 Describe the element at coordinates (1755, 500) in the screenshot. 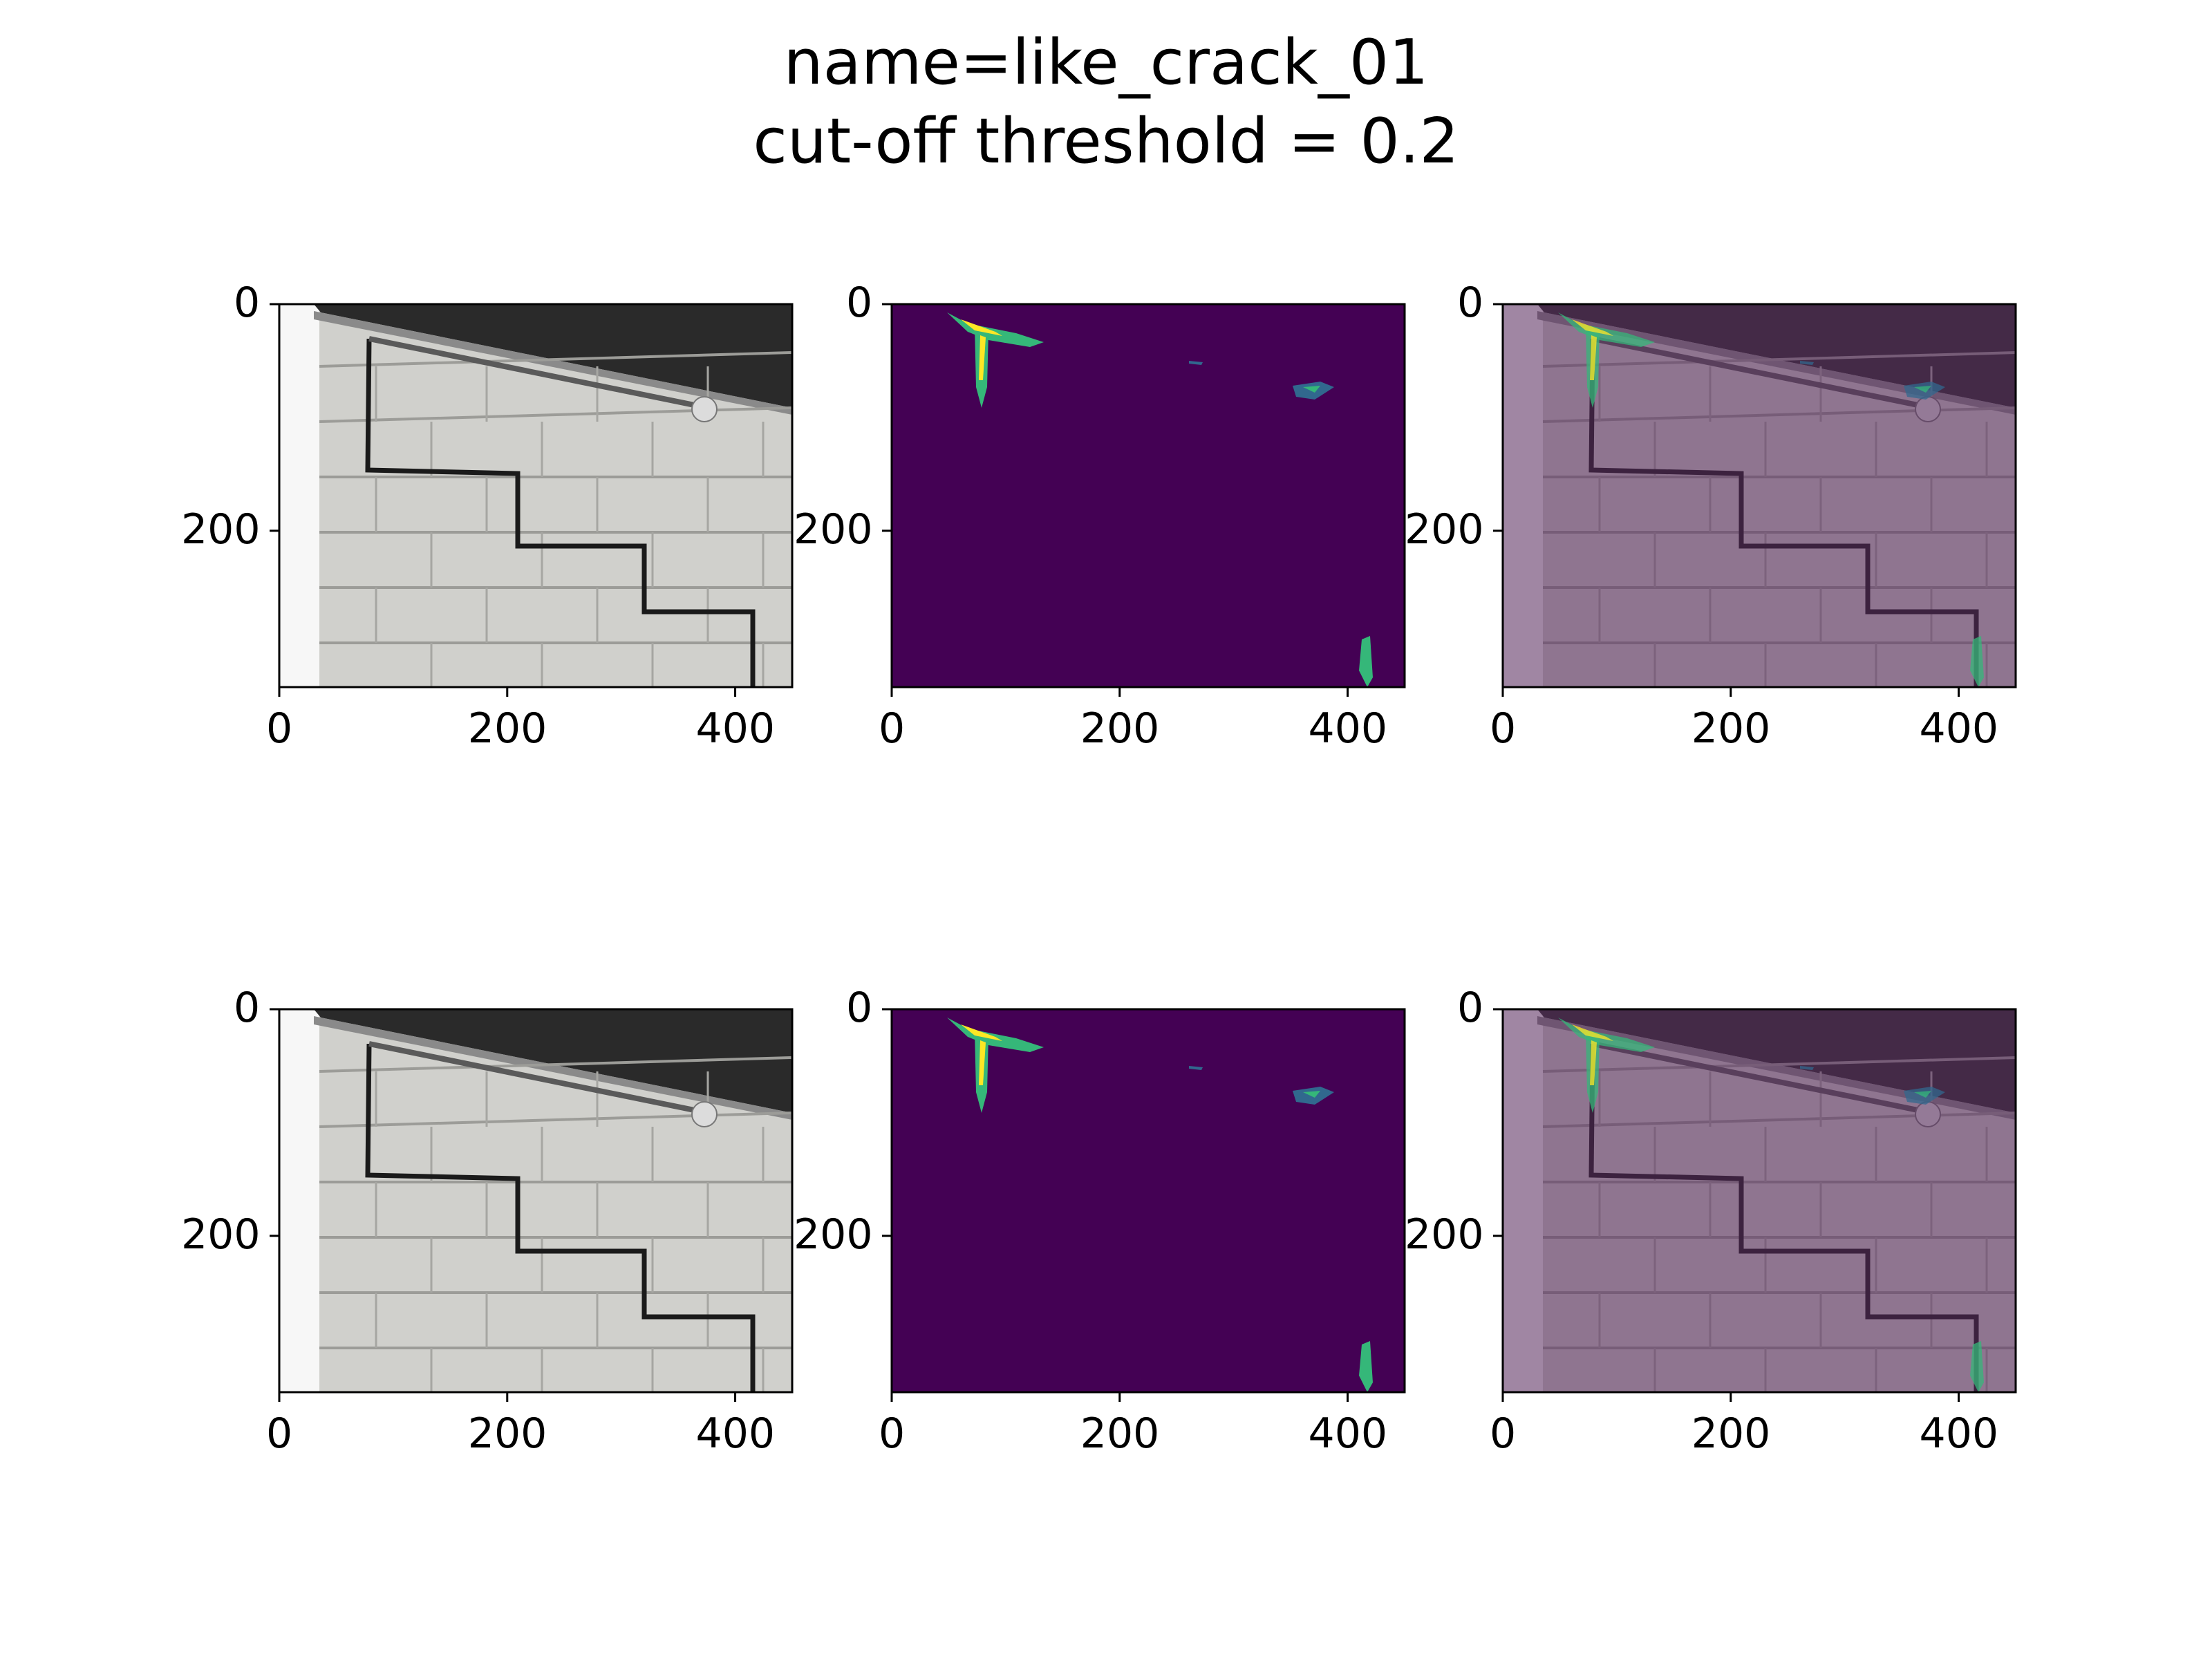

I see `image-r1c3` at that location.